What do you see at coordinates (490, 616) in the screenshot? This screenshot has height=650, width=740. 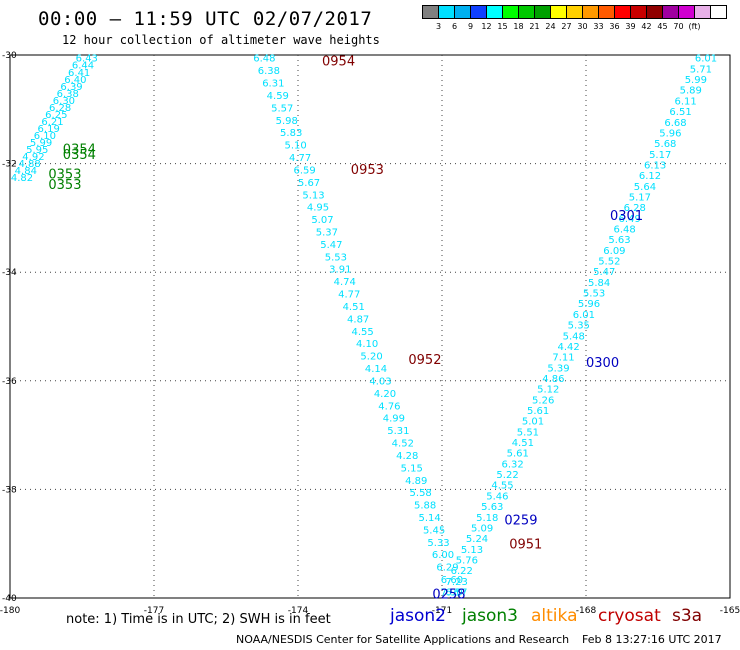 I see `legend-jason3: jason3` at bounding box center [490, 616].